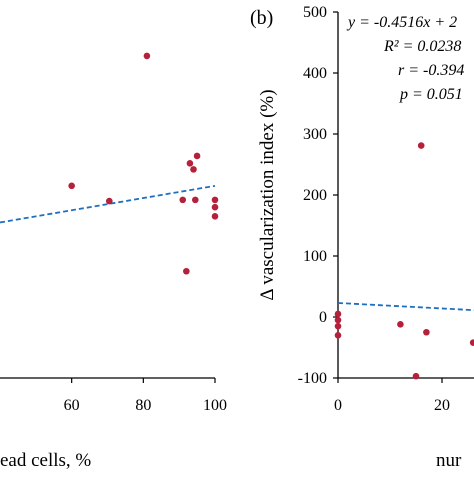 The height and width of the screenshot is (479, 474). What do you see at coordinates (315, 12) in the screenshot?
I see `panel-b-y-tick-label: 500` at bounding box center [315, 12].